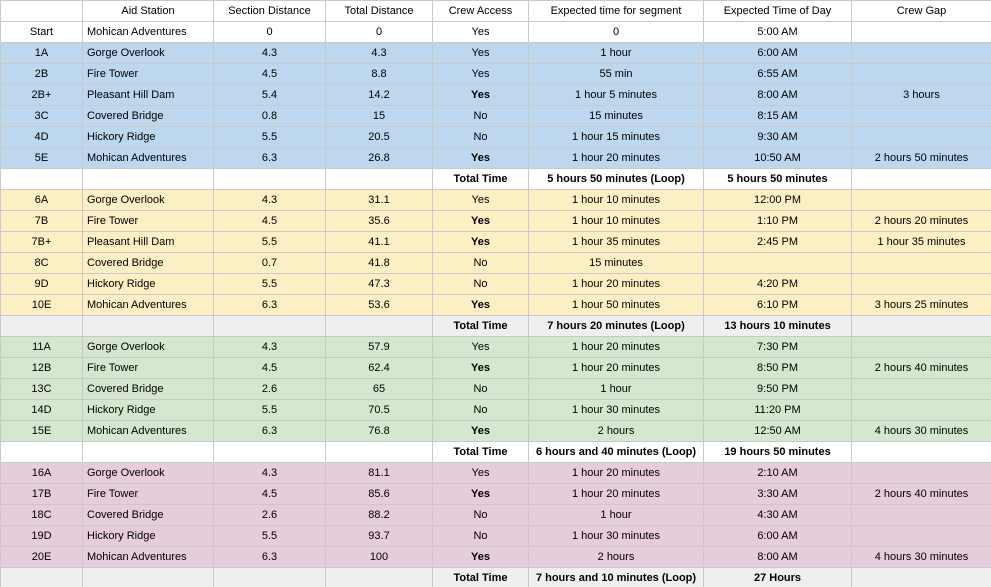  I want to click on loop-time-cell: 7 hours 20 minutes (Loop), so click(616, 326).